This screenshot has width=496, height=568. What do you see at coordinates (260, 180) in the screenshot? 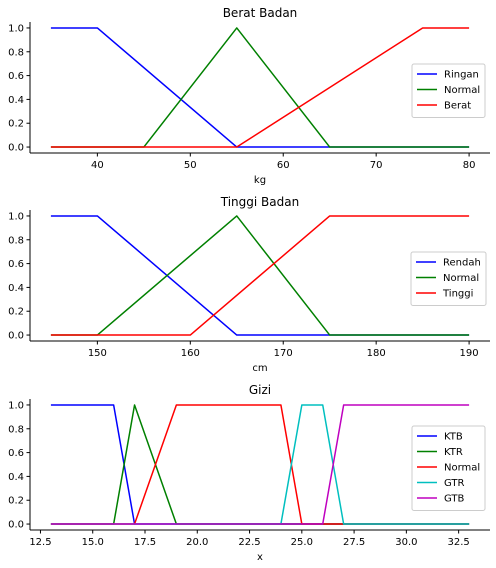
I see `x-axis-label: kg` at bounding box center [260, 180].